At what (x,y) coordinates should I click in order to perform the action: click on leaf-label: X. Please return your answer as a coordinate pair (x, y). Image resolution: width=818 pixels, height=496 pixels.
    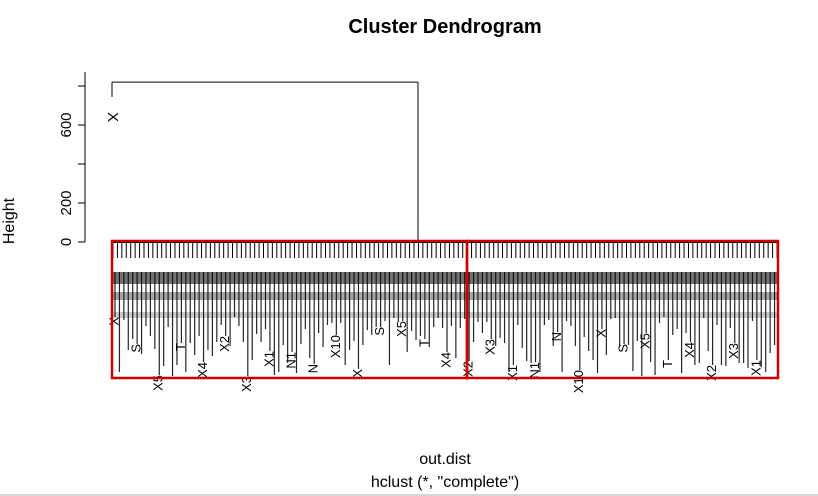
    Looking at the image, I should click on (357, 325).